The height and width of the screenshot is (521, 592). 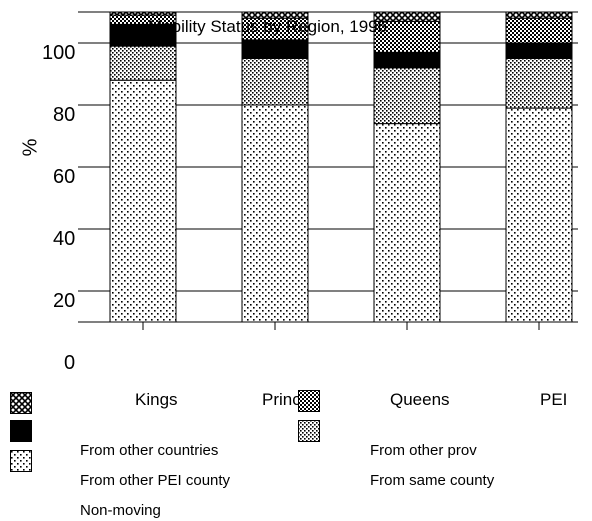 What do you see at coordinates (156, 399) in the screenshot?
I see `category-label-kings: Kings` at bounding box center [156, 399].